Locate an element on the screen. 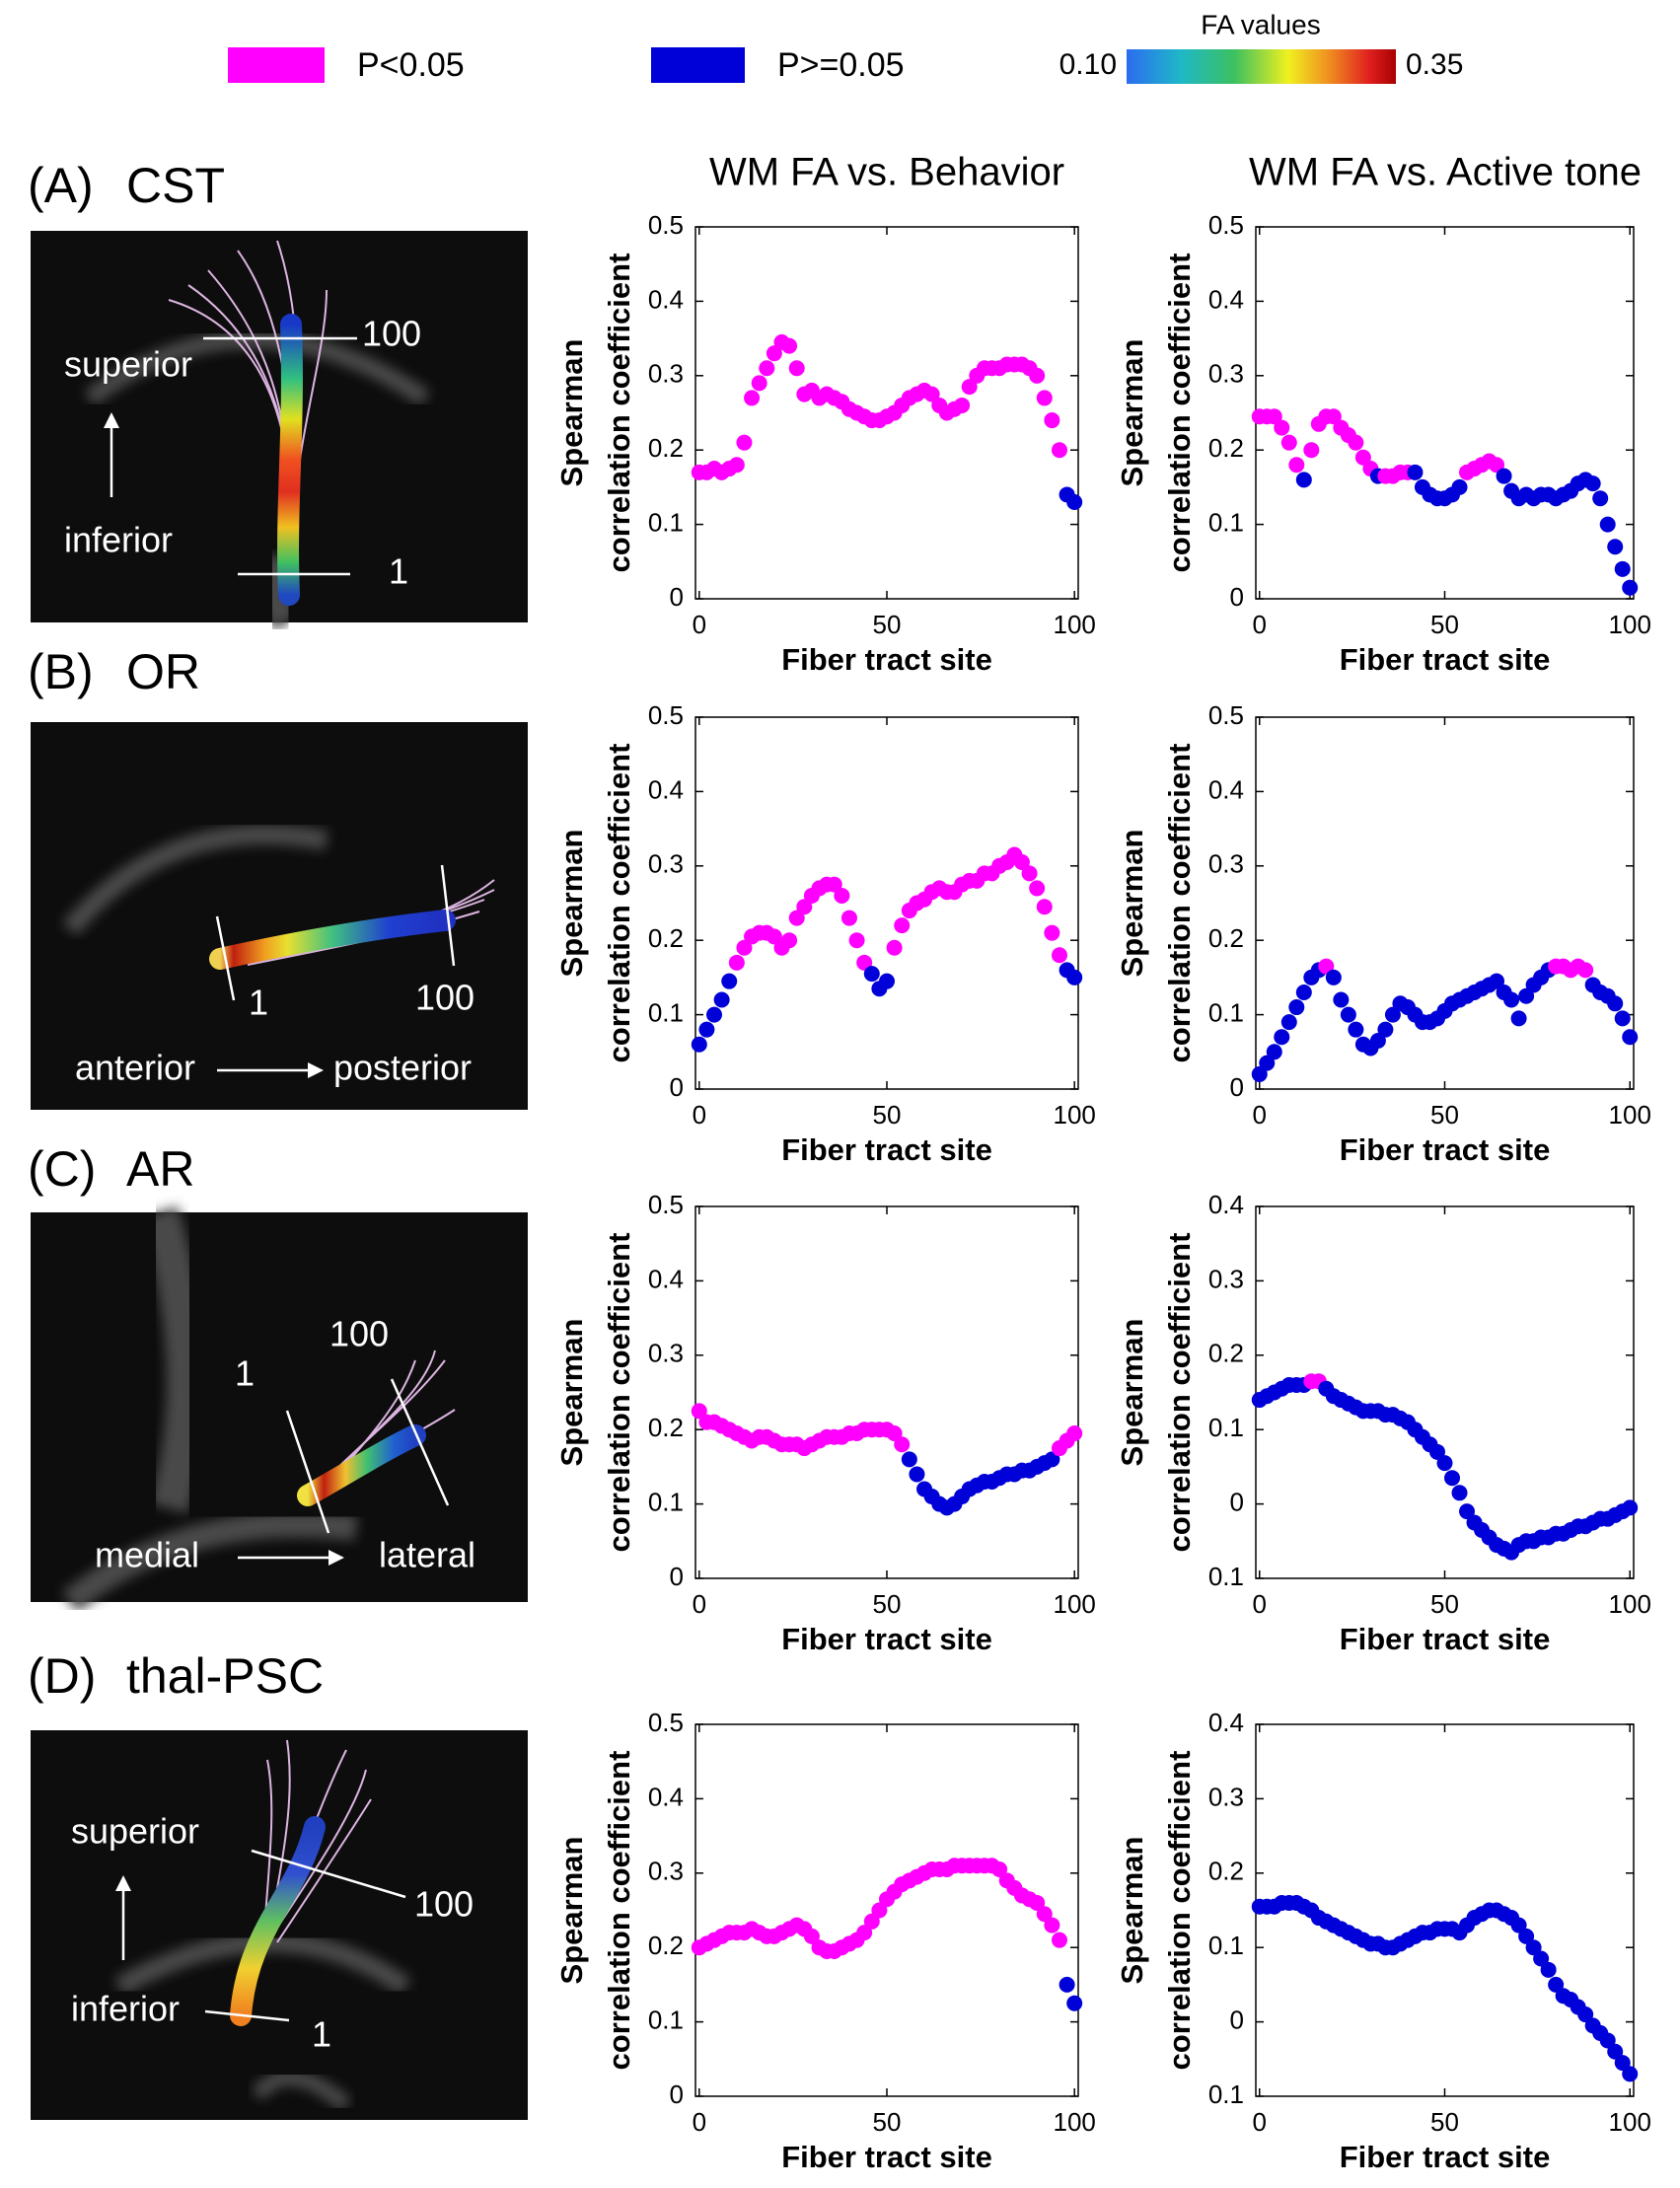 This screenshot has height=2188, width=1680. column-title: WM FA vs. Behavior is located at coordinates (886, 172).